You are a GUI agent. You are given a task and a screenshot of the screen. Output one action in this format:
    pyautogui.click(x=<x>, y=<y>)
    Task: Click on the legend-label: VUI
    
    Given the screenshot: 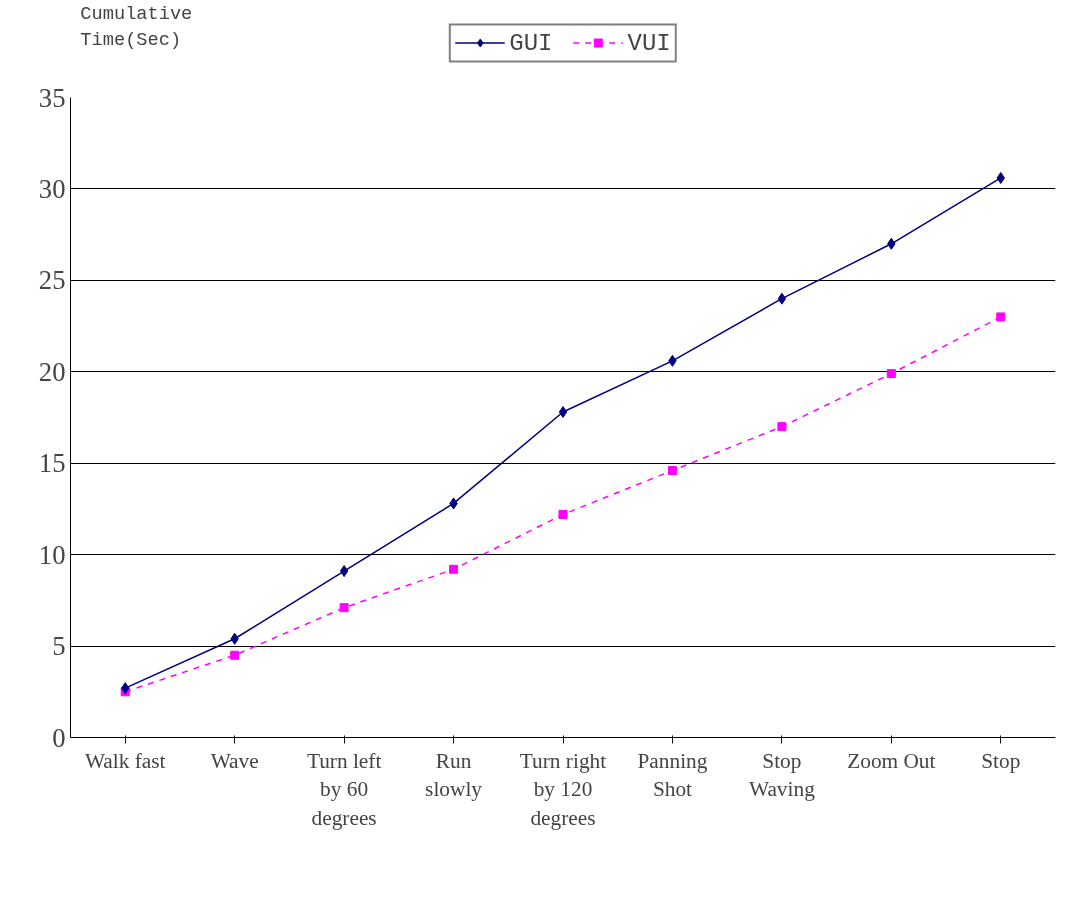 What is the action you would take?
    pyautogui.click(x=649, y=42)
    